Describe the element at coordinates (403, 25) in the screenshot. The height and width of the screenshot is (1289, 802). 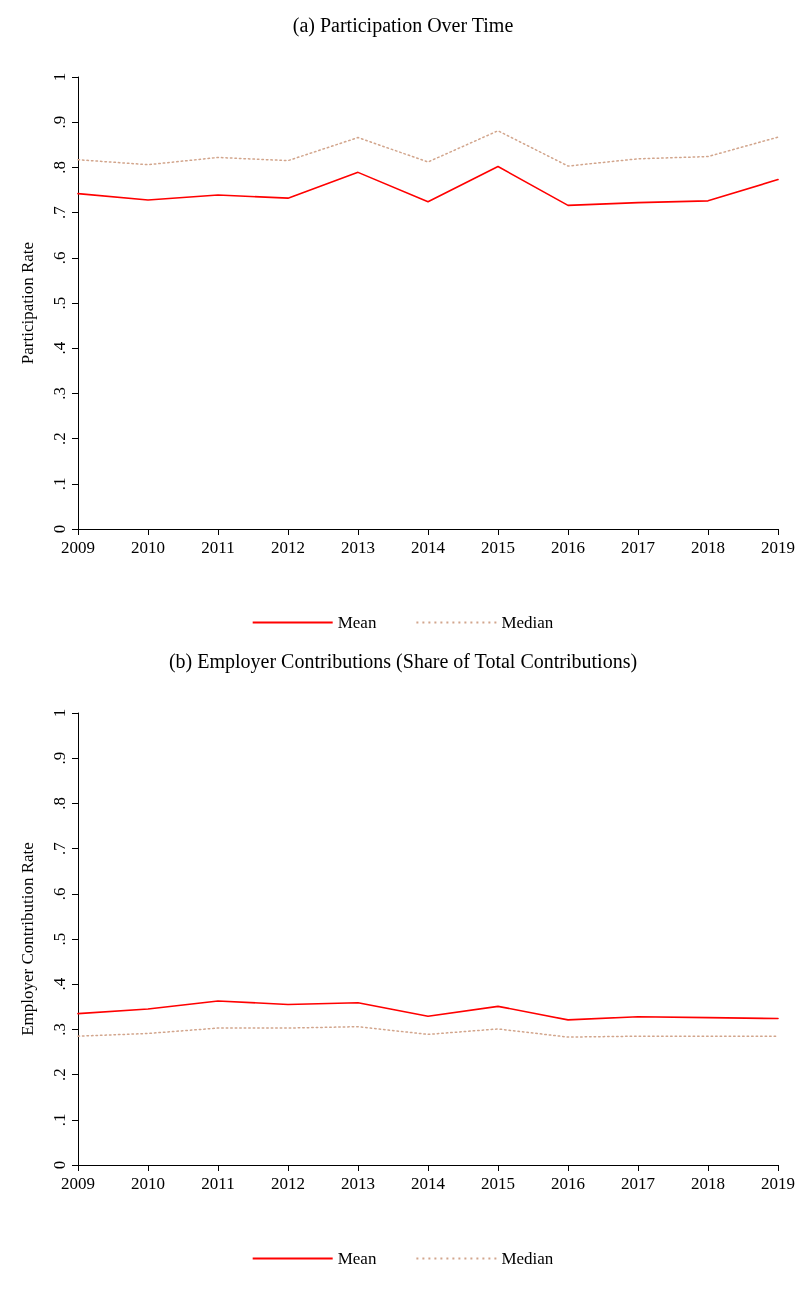
I see `chart-title: (a) Participation Over Time` at that location.